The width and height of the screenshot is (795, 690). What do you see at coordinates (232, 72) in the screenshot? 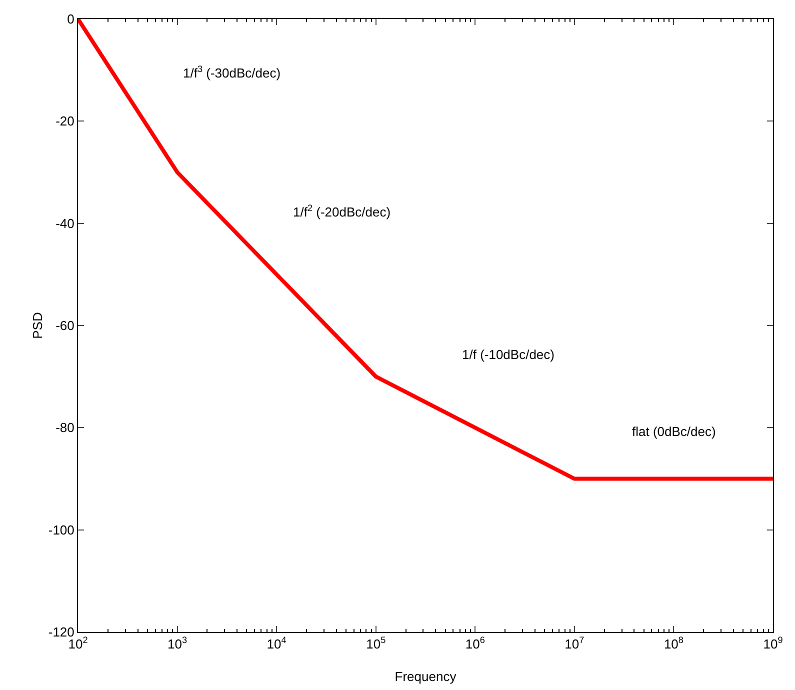
I see `annotation: 1/f$^{3}$ (-30dBc/dec)` at bounding box center [232, 72].